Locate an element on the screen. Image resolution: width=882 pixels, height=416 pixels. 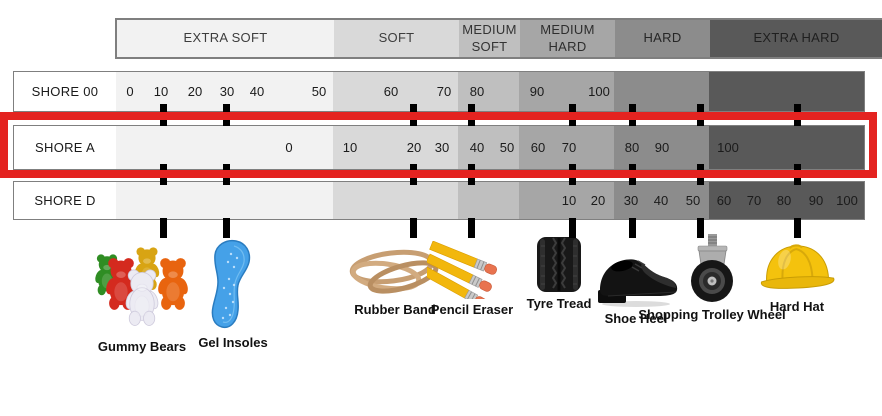
shopping-trolley-wheel-image is located at coordinates (712, 268).